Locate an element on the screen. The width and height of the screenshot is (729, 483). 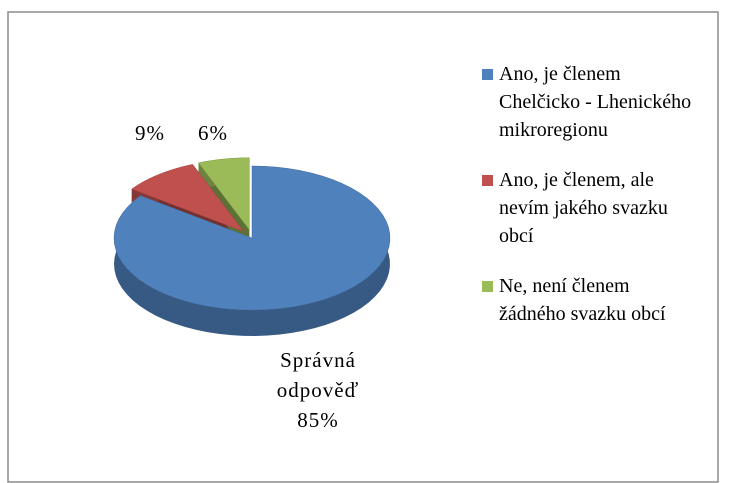
legend-item: Ne, není členem žádného svazku obcí is located at coordinates (589, 300).